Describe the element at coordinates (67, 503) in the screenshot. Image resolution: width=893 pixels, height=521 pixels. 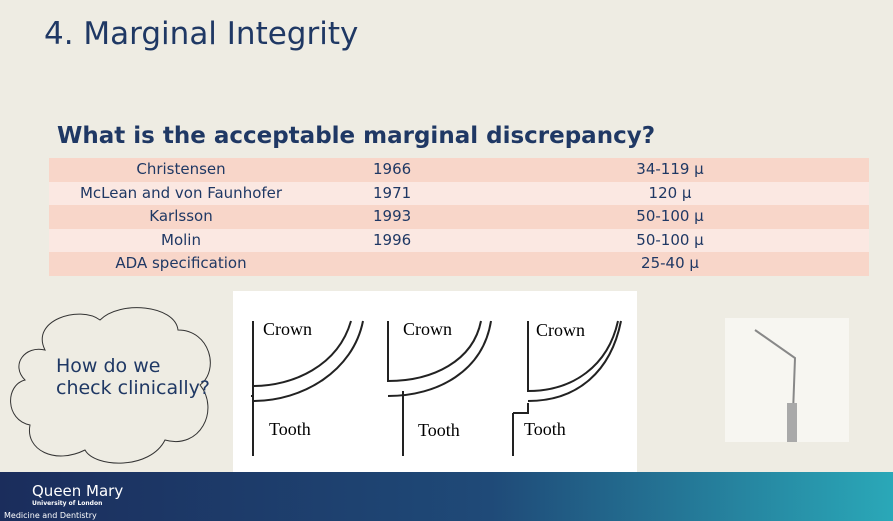
I see `university: University of London` at that location.